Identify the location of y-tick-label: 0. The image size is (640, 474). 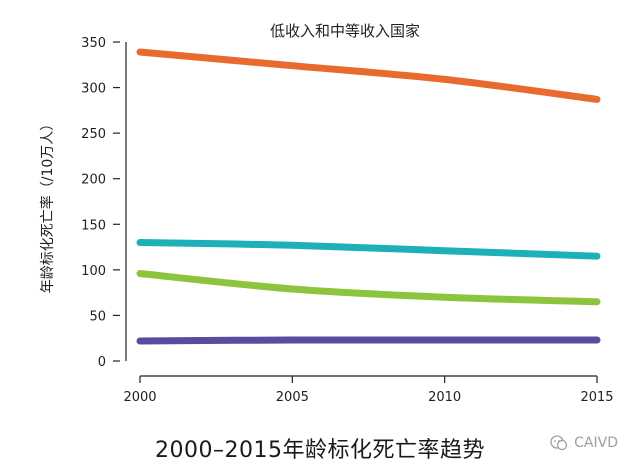
(102, 362).